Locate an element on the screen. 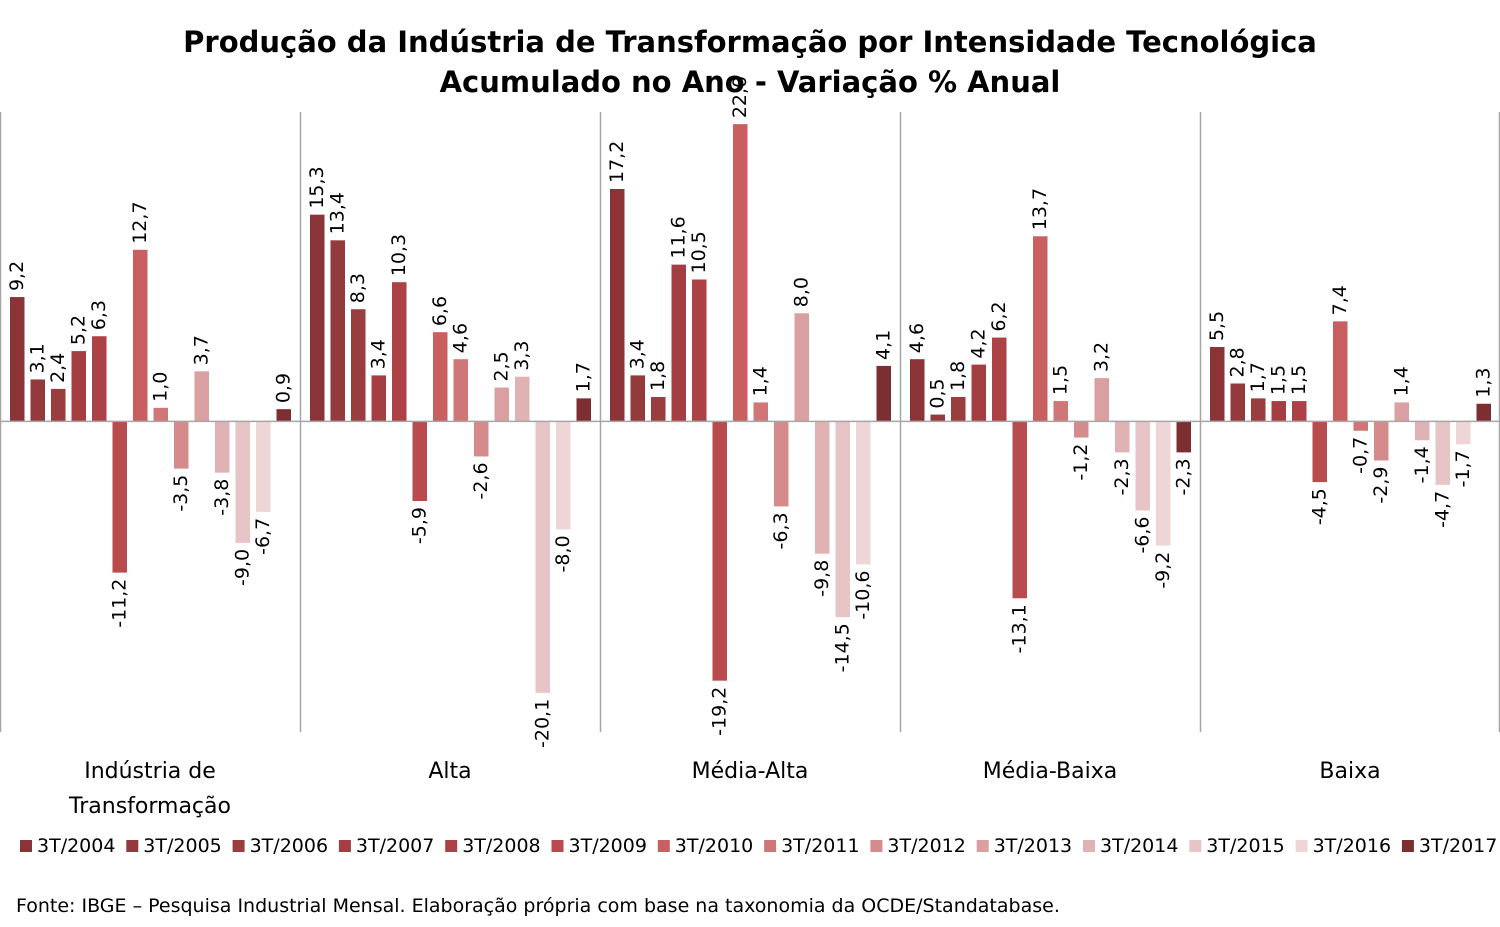  data-label: 5,5 is located at coordinates (1217, 326).